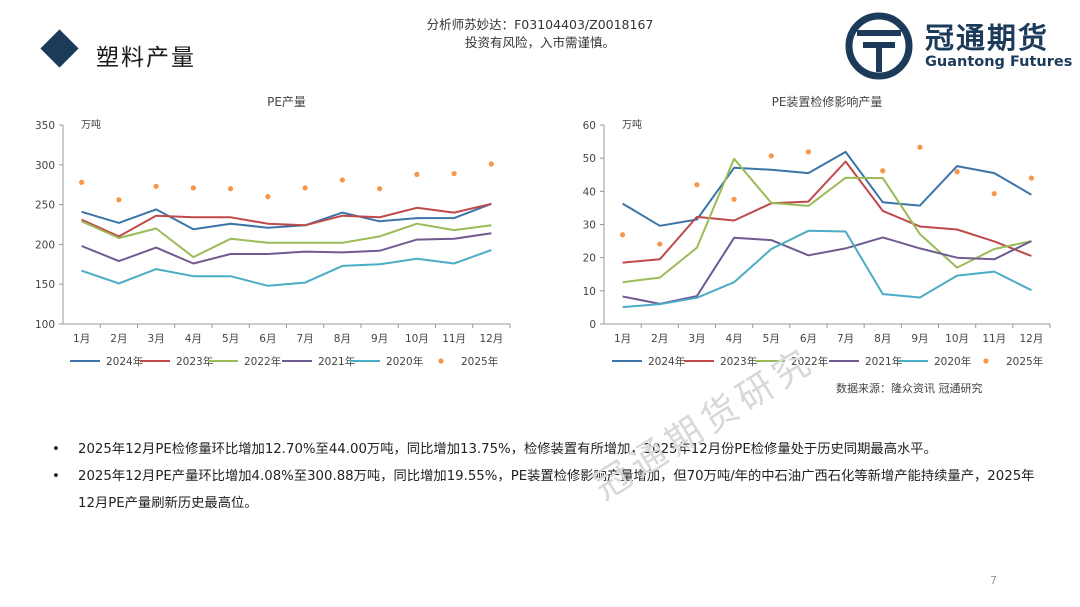 The height and width of the screenshot is (607, 1080). Describe the element at coordinates (589, 126) in the screenshot. I see `y-tick-label: 60` at that location.